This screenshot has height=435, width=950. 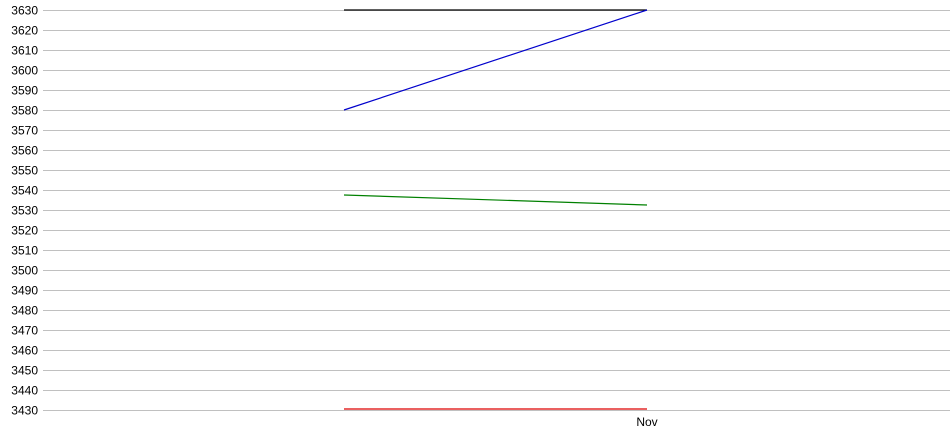 What do you see at coordinates (24, 331) in the screenshot?
I see `y-tick-label: 3470` at bounding box center [24, 331].